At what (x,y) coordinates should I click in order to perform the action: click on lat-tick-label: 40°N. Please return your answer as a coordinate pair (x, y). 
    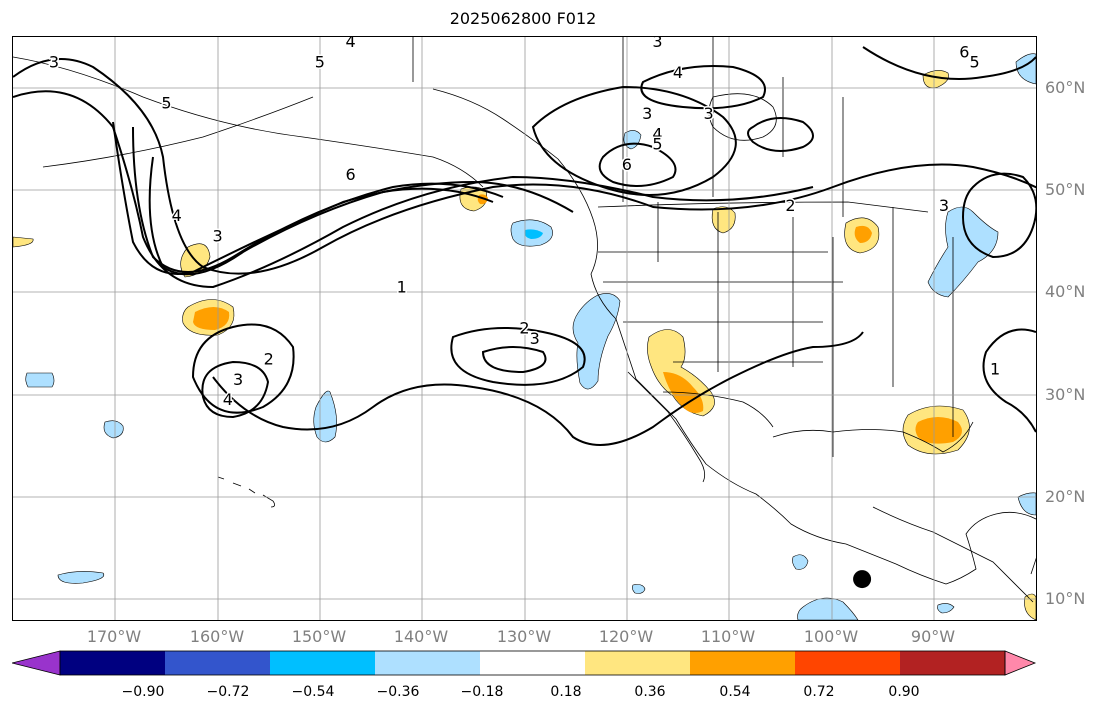
    Looking at the image, I should click on (1065, 291).